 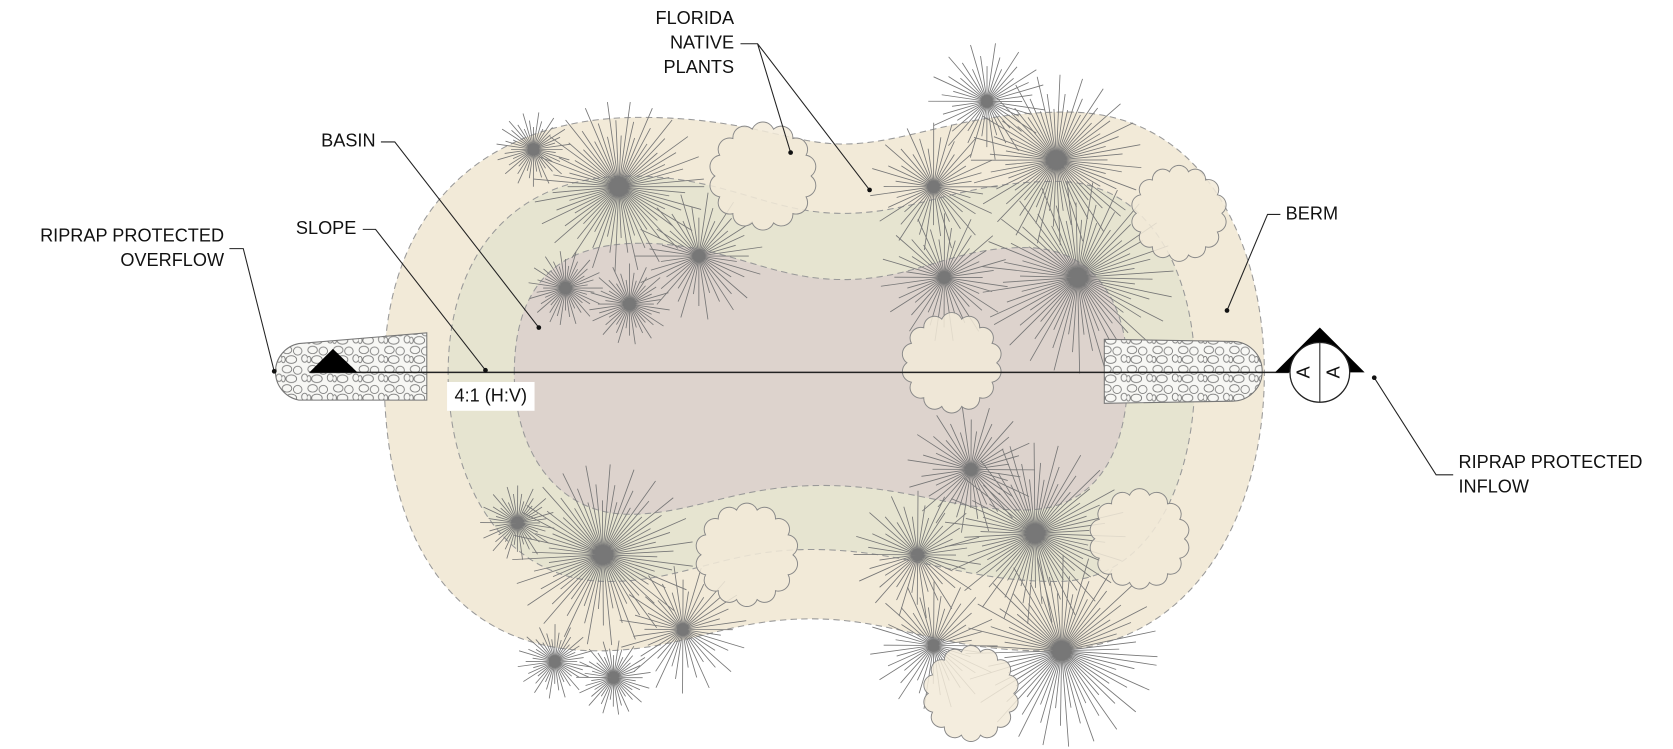 I want to click on label: BASIN, so click(x=348, y=141).